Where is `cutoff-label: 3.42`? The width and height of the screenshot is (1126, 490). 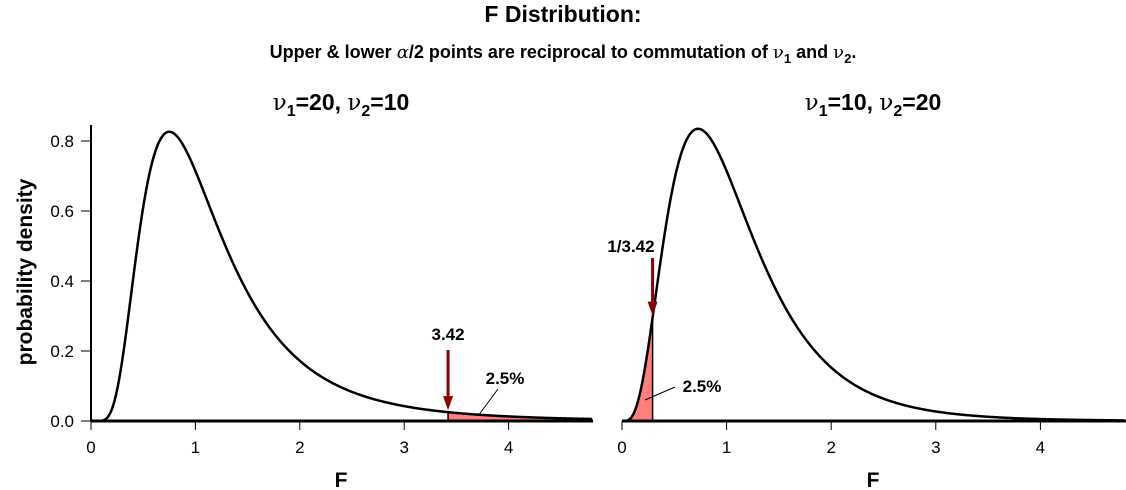
cutoff-label: 3.42 is located at coordinates (448, 334).